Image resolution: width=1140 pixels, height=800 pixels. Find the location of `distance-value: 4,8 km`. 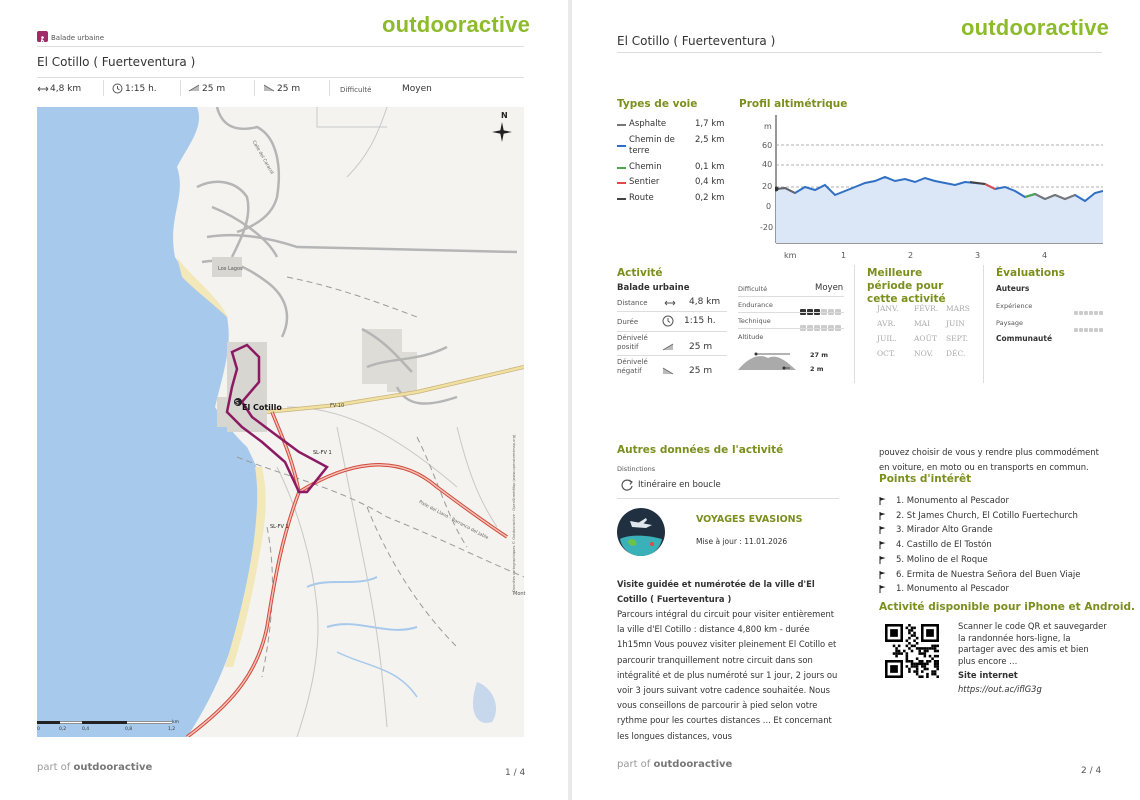

distance-value: 4,8 km is located at coordinates (705, 302).